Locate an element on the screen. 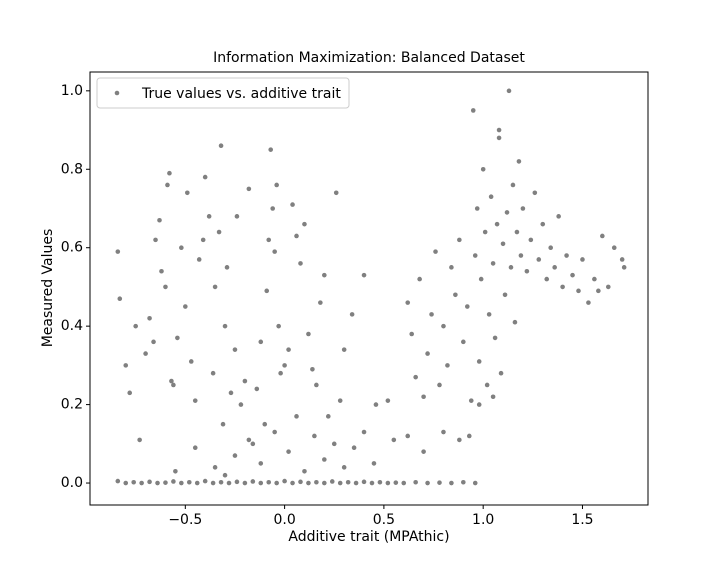 This screenshot has height=576, width=720. x-tick-label: 0.5 is located at coordinates (384, 520).